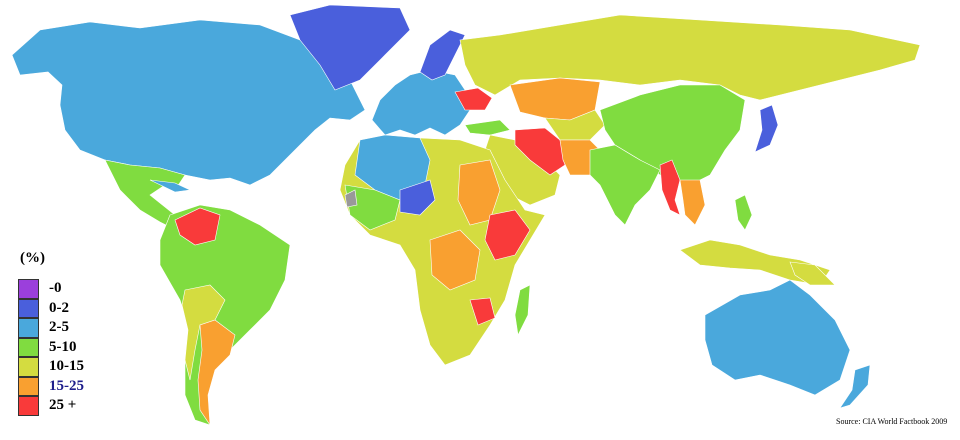 The image size is (960, 440). Describe the element at coordinates (147, 196) in the screenshot. I see `region-central-america` at that location.